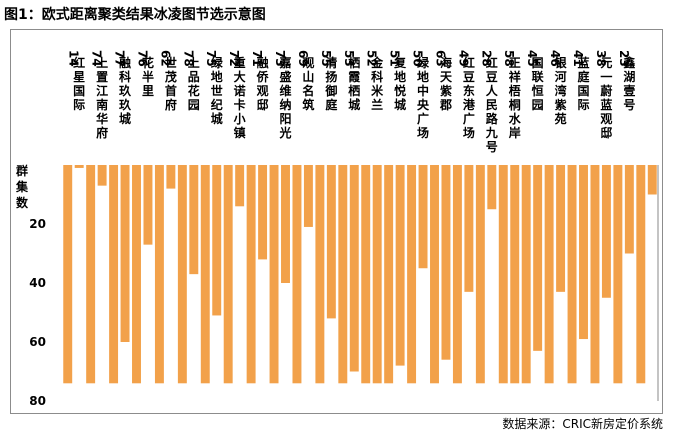 This screenshot has height=437, width=683. Describe the element at coordinates (102, 90) in the screenshot. I see `svg-text: 江` at that location.